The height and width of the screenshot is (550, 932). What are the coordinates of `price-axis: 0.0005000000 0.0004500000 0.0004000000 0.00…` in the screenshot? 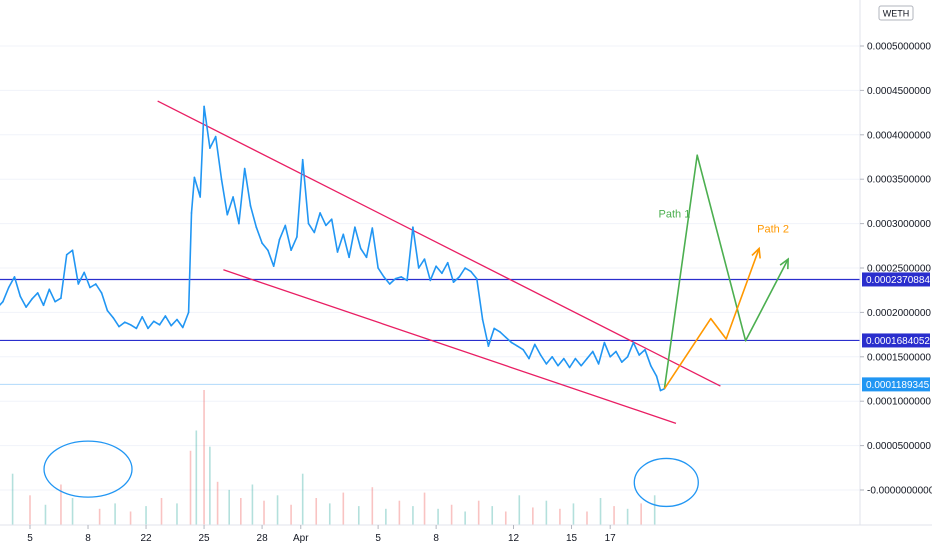 It's located at (896, 269).